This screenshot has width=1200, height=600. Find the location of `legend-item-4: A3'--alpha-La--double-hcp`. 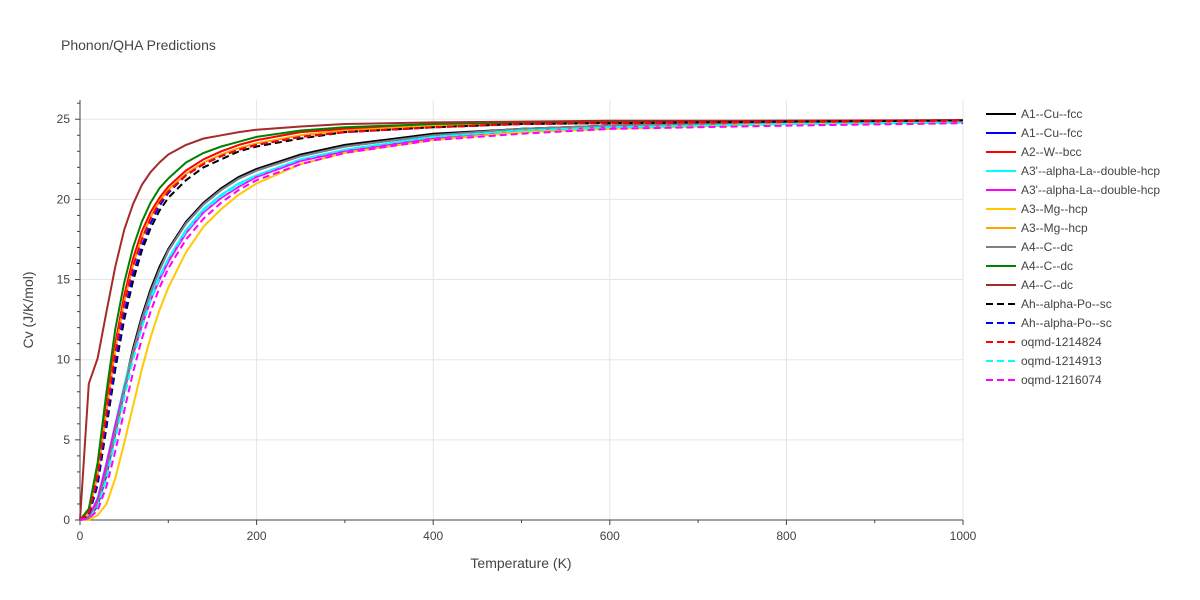

legend-item-4: A3'--alpha-La--double-hcp is located at coordinates (1073, 171).